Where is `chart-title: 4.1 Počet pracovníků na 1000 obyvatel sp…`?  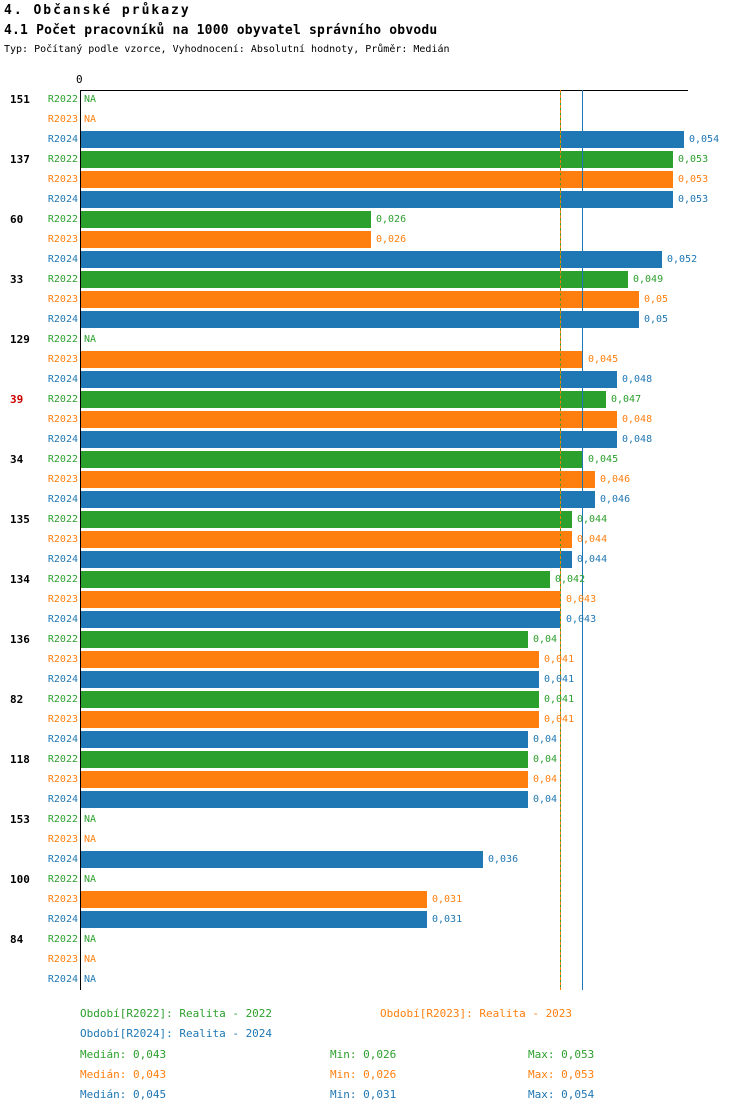
chart-title: 4.1 Počet pracovníků na 1000 obyvatel sp… is located at coordinates (221, 30).